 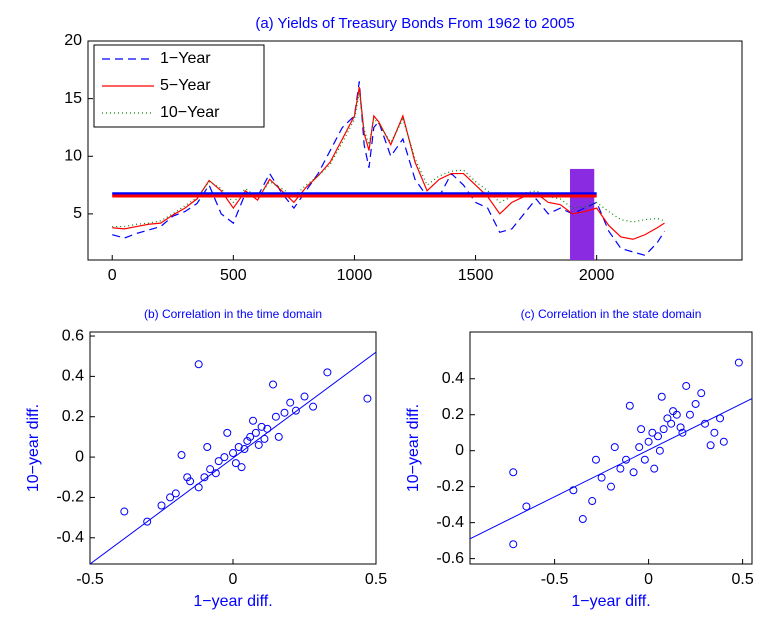 What do you see at coordinates (233, 314) in the screenshot?
I see `chart-title: (b) Correlation in the time domain` at bounding box center [233, 314].